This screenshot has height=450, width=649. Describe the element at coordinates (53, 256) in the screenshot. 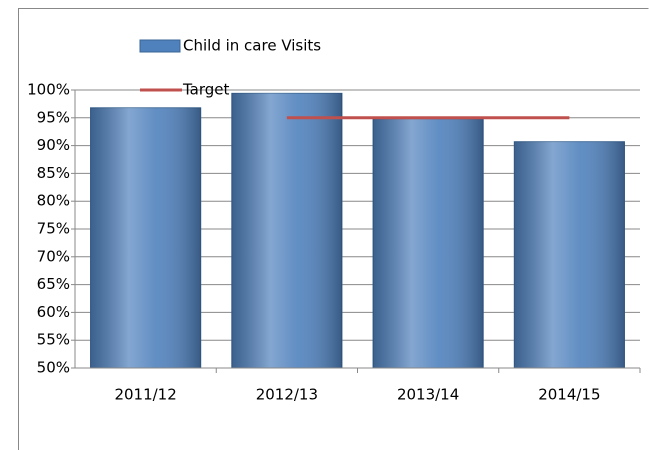

I see `y-tick-label: 70%` at that location.